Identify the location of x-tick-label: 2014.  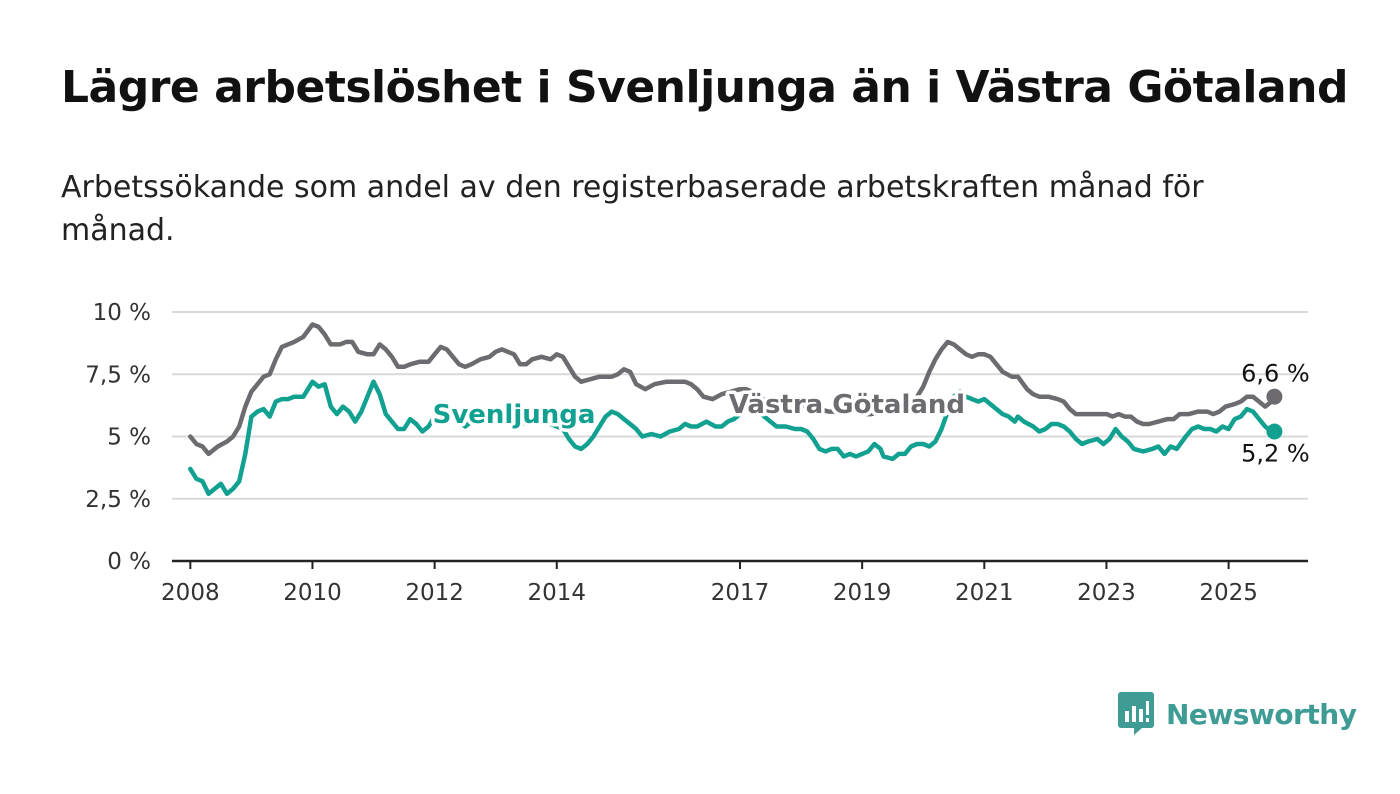
(557, 593).